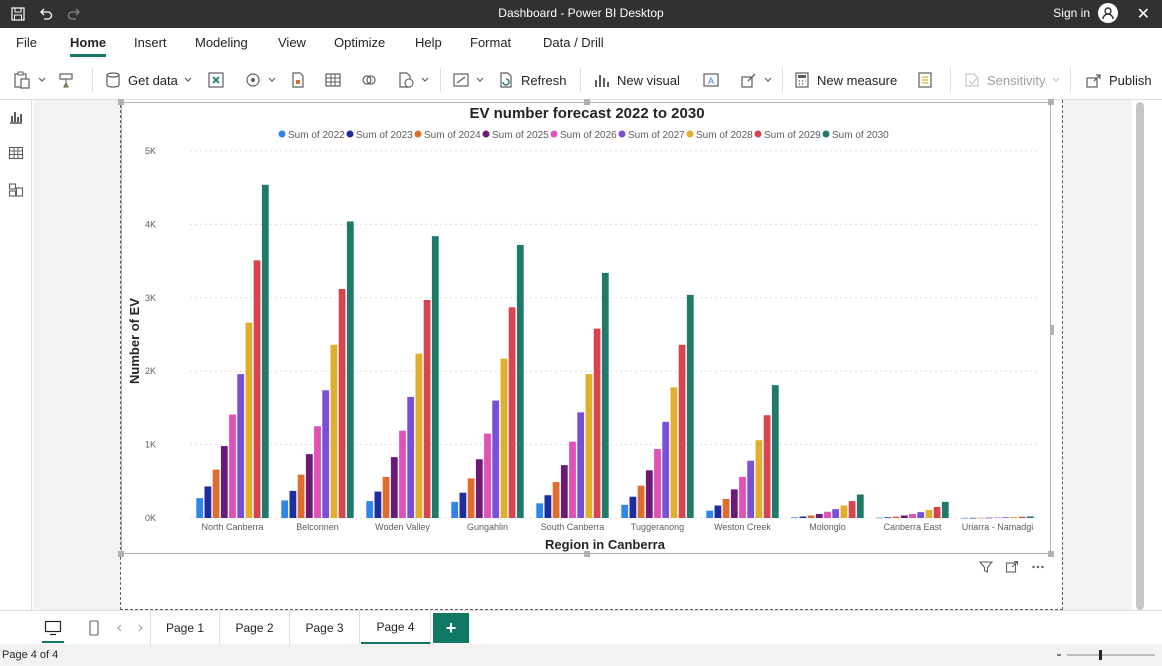  Describe the element at coordinates (1143, 14) in the screenshot. I see `close-icon: ✕` at that location.